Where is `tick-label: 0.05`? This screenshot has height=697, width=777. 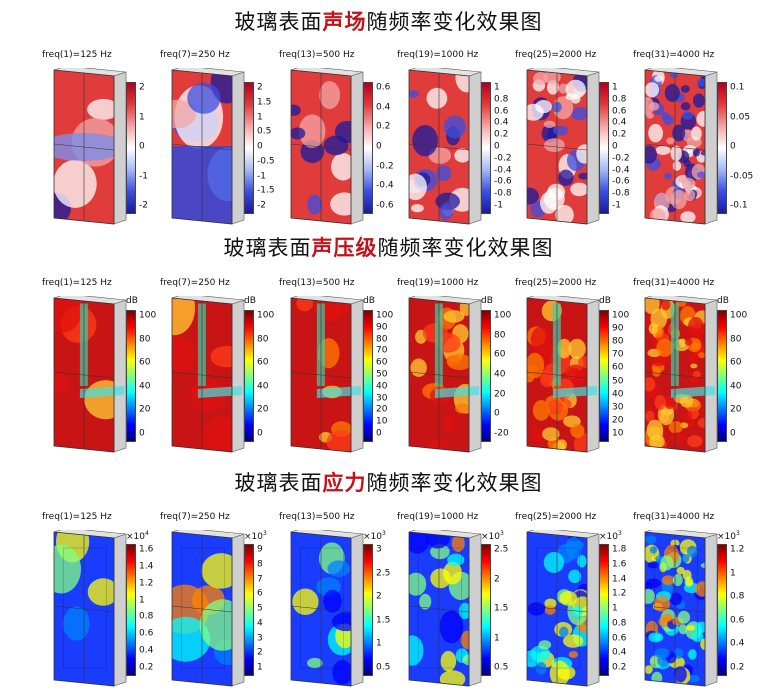
tick-label: 0.05 is located at coordinates (740, 117).